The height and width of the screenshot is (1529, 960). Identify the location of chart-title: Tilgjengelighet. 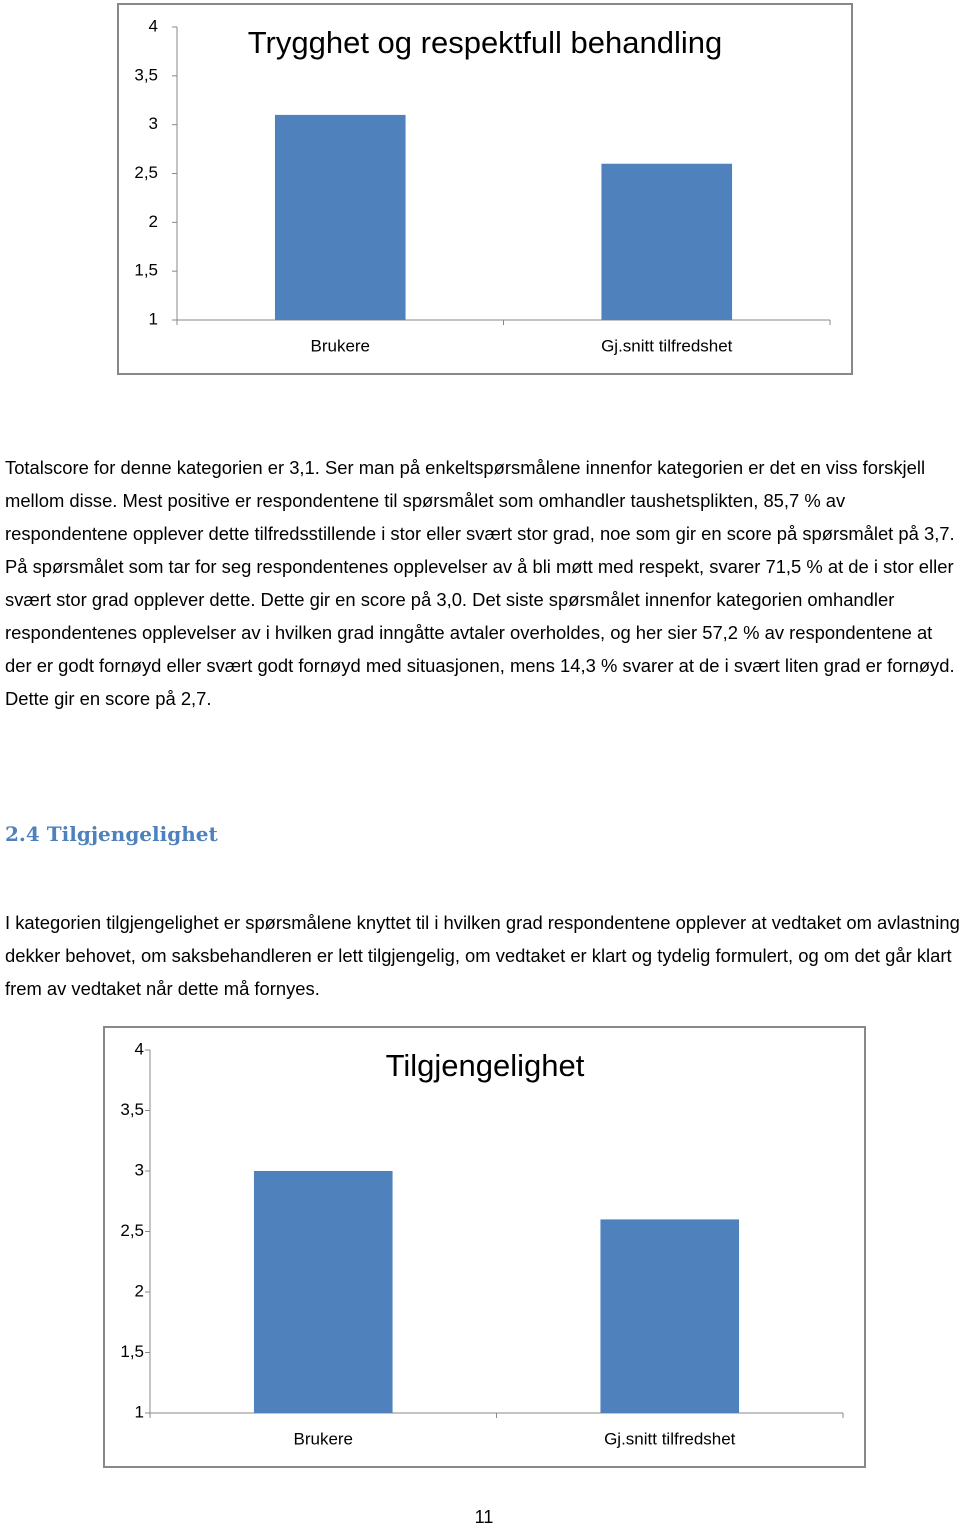
(485, 1065).